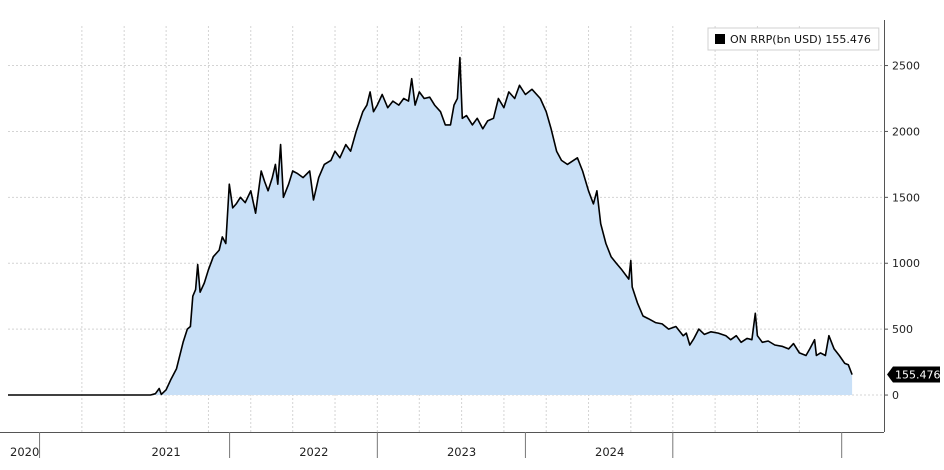 Image resolution: width=944 pixels, height=470 pixels. What do you see at coordinates (461, 452) in the screenshot?
I see `x-tick-label: 2023` at bounding box center [461, 452].